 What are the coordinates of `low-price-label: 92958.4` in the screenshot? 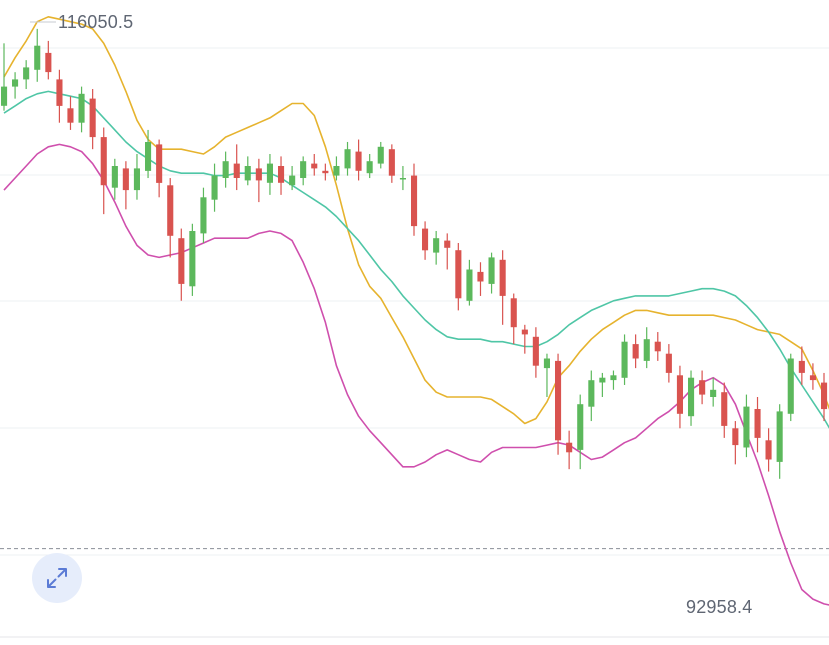 It's located at (719, 607).